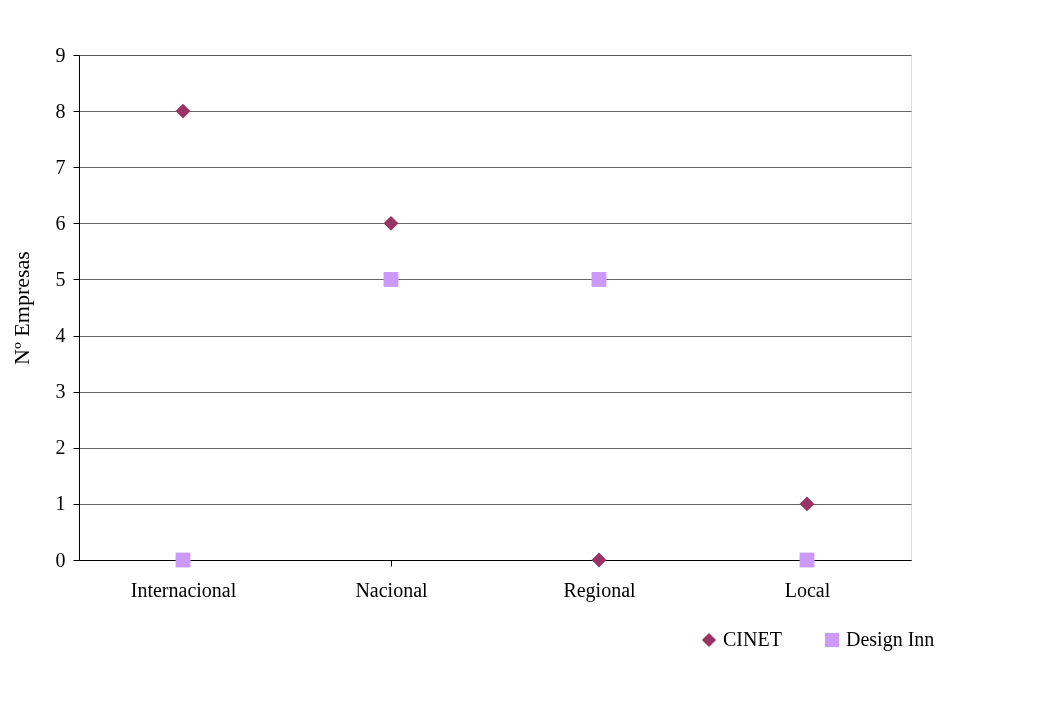 This screenshot has width=1060, height=713. I want to click on y-tick-label: 9, so click(60, 54).